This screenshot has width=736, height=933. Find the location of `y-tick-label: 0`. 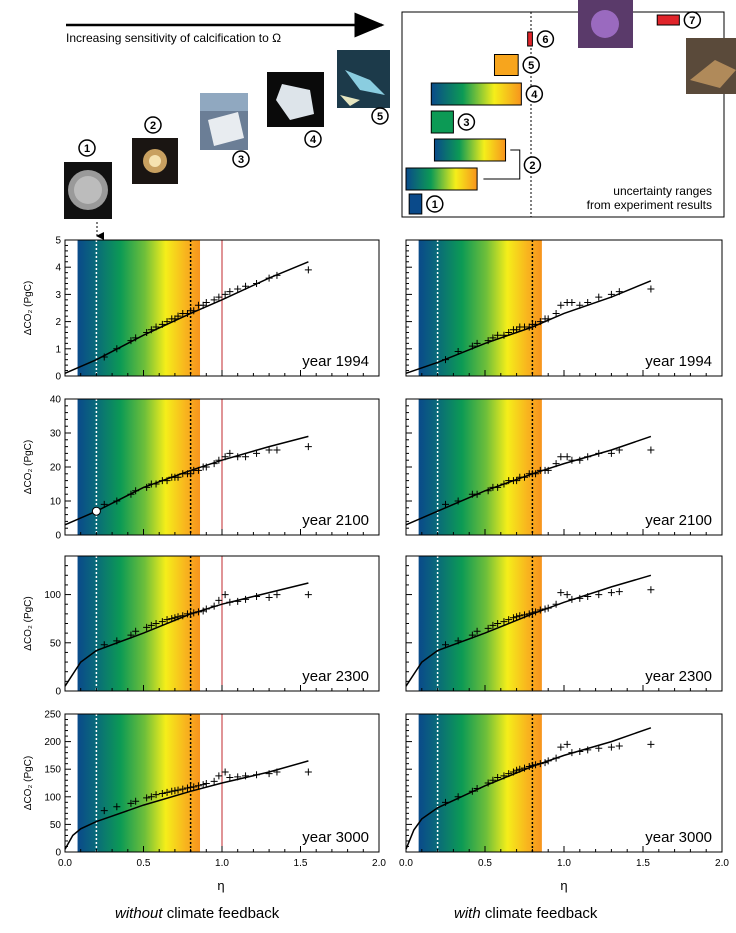

y-tick-label: 0 is located at coordinates (58, 853).